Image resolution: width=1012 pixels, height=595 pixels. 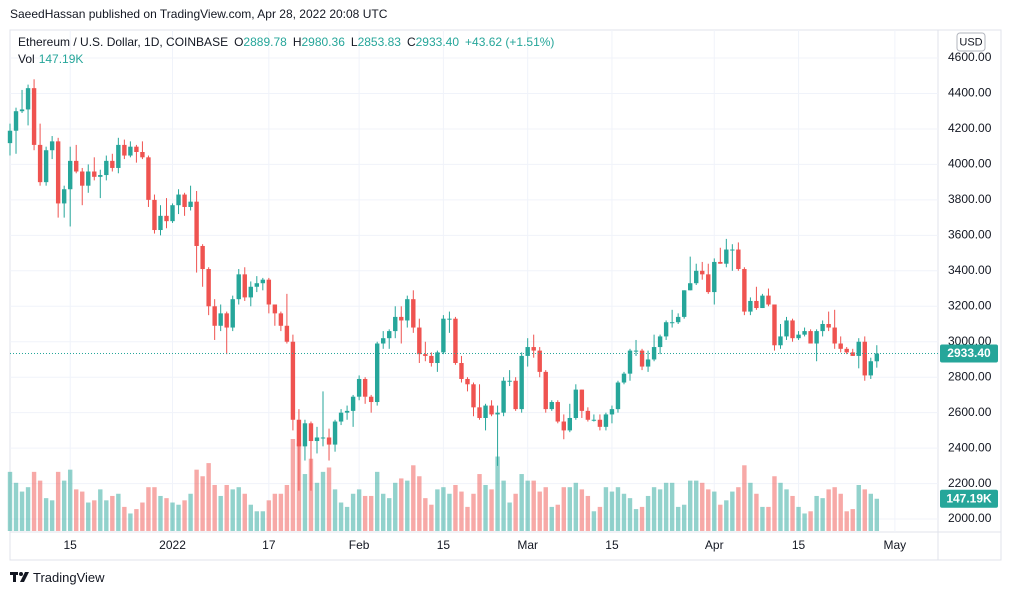 I want to click on y-tick-label: 3000.00, so click(x=970, y=341).